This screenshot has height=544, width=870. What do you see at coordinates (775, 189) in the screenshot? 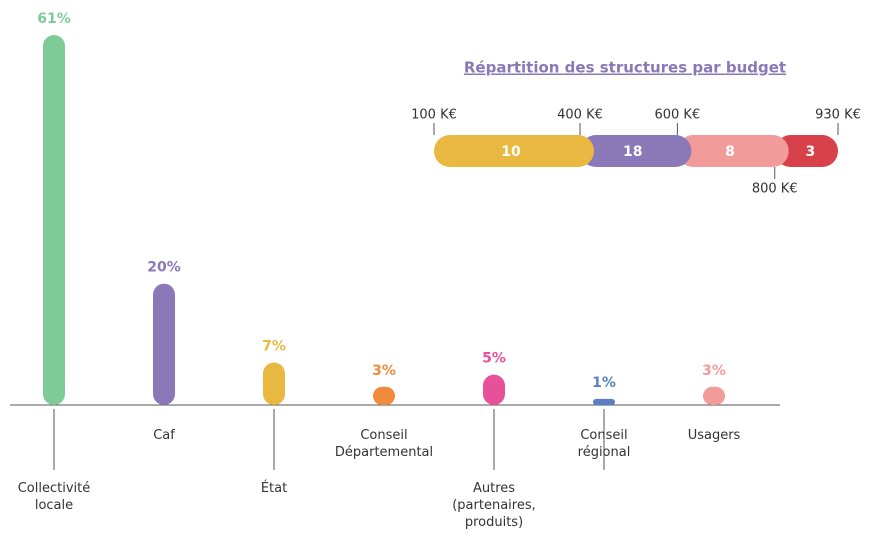
I see `x-tick-label: 800 K€` at bounding box center [775, 189].